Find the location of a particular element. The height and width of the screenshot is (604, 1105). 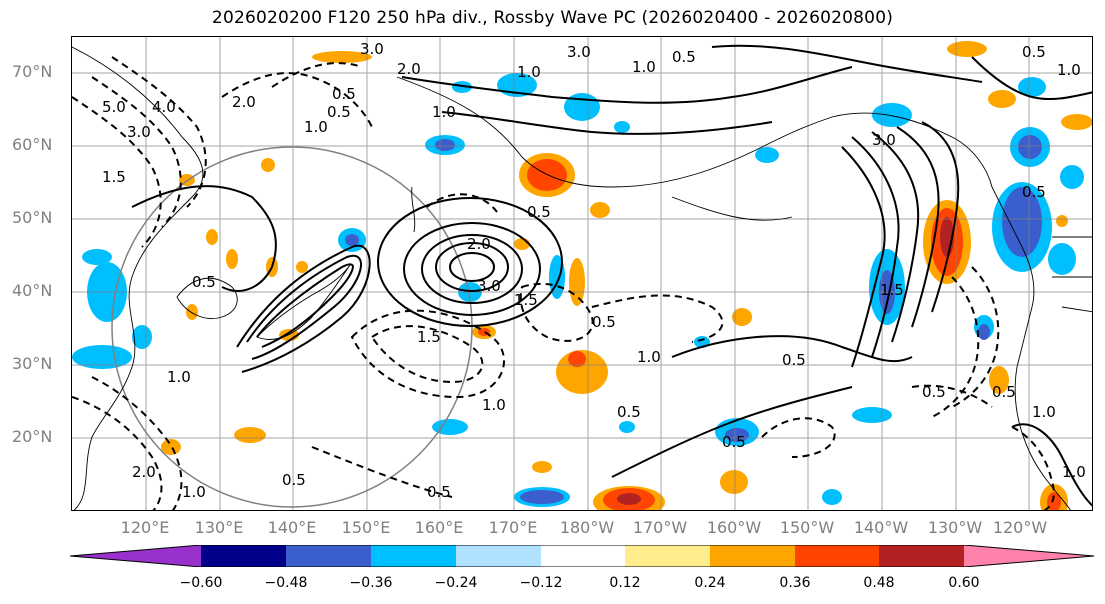

lon-label-170w: 170°W is located at coordinates (660, 527).